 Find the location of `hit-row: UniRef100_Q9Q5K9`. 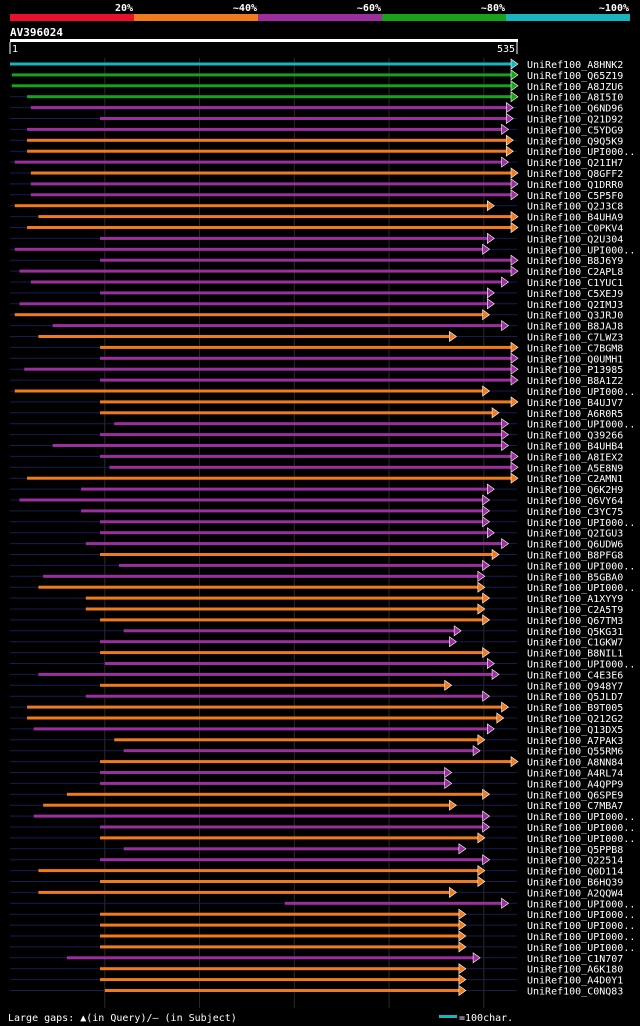

hit-row: UniRef100_Q9Q5K9 is located at coordinates (316, 140).